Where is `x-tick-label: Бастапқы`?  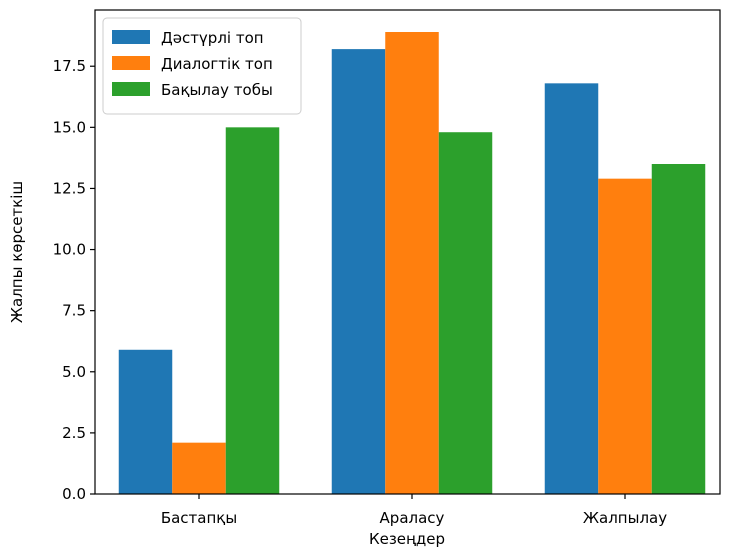 x-tick-label: Бастапқы is located at coordinates (199, 518).